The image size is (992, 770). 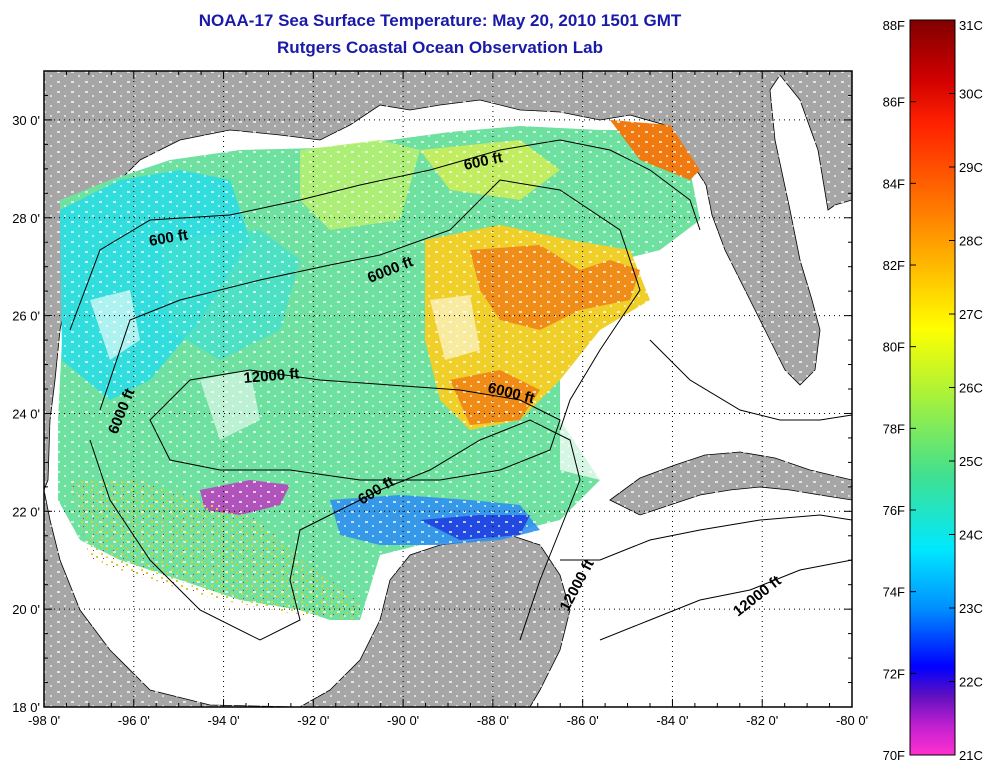 What do you see at coordinates (169, 238) in the screenshot?
I see `contour-label: 600 ft` at bounding box center [169, 238].